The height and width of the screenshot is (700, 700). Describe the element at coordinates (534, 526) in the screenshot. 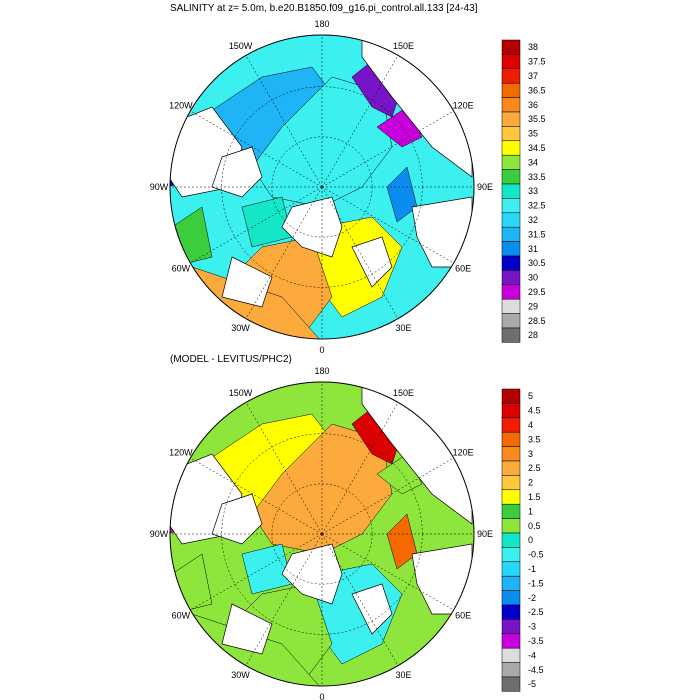

I see `colorbar-tick-label: 0.5` at that location.